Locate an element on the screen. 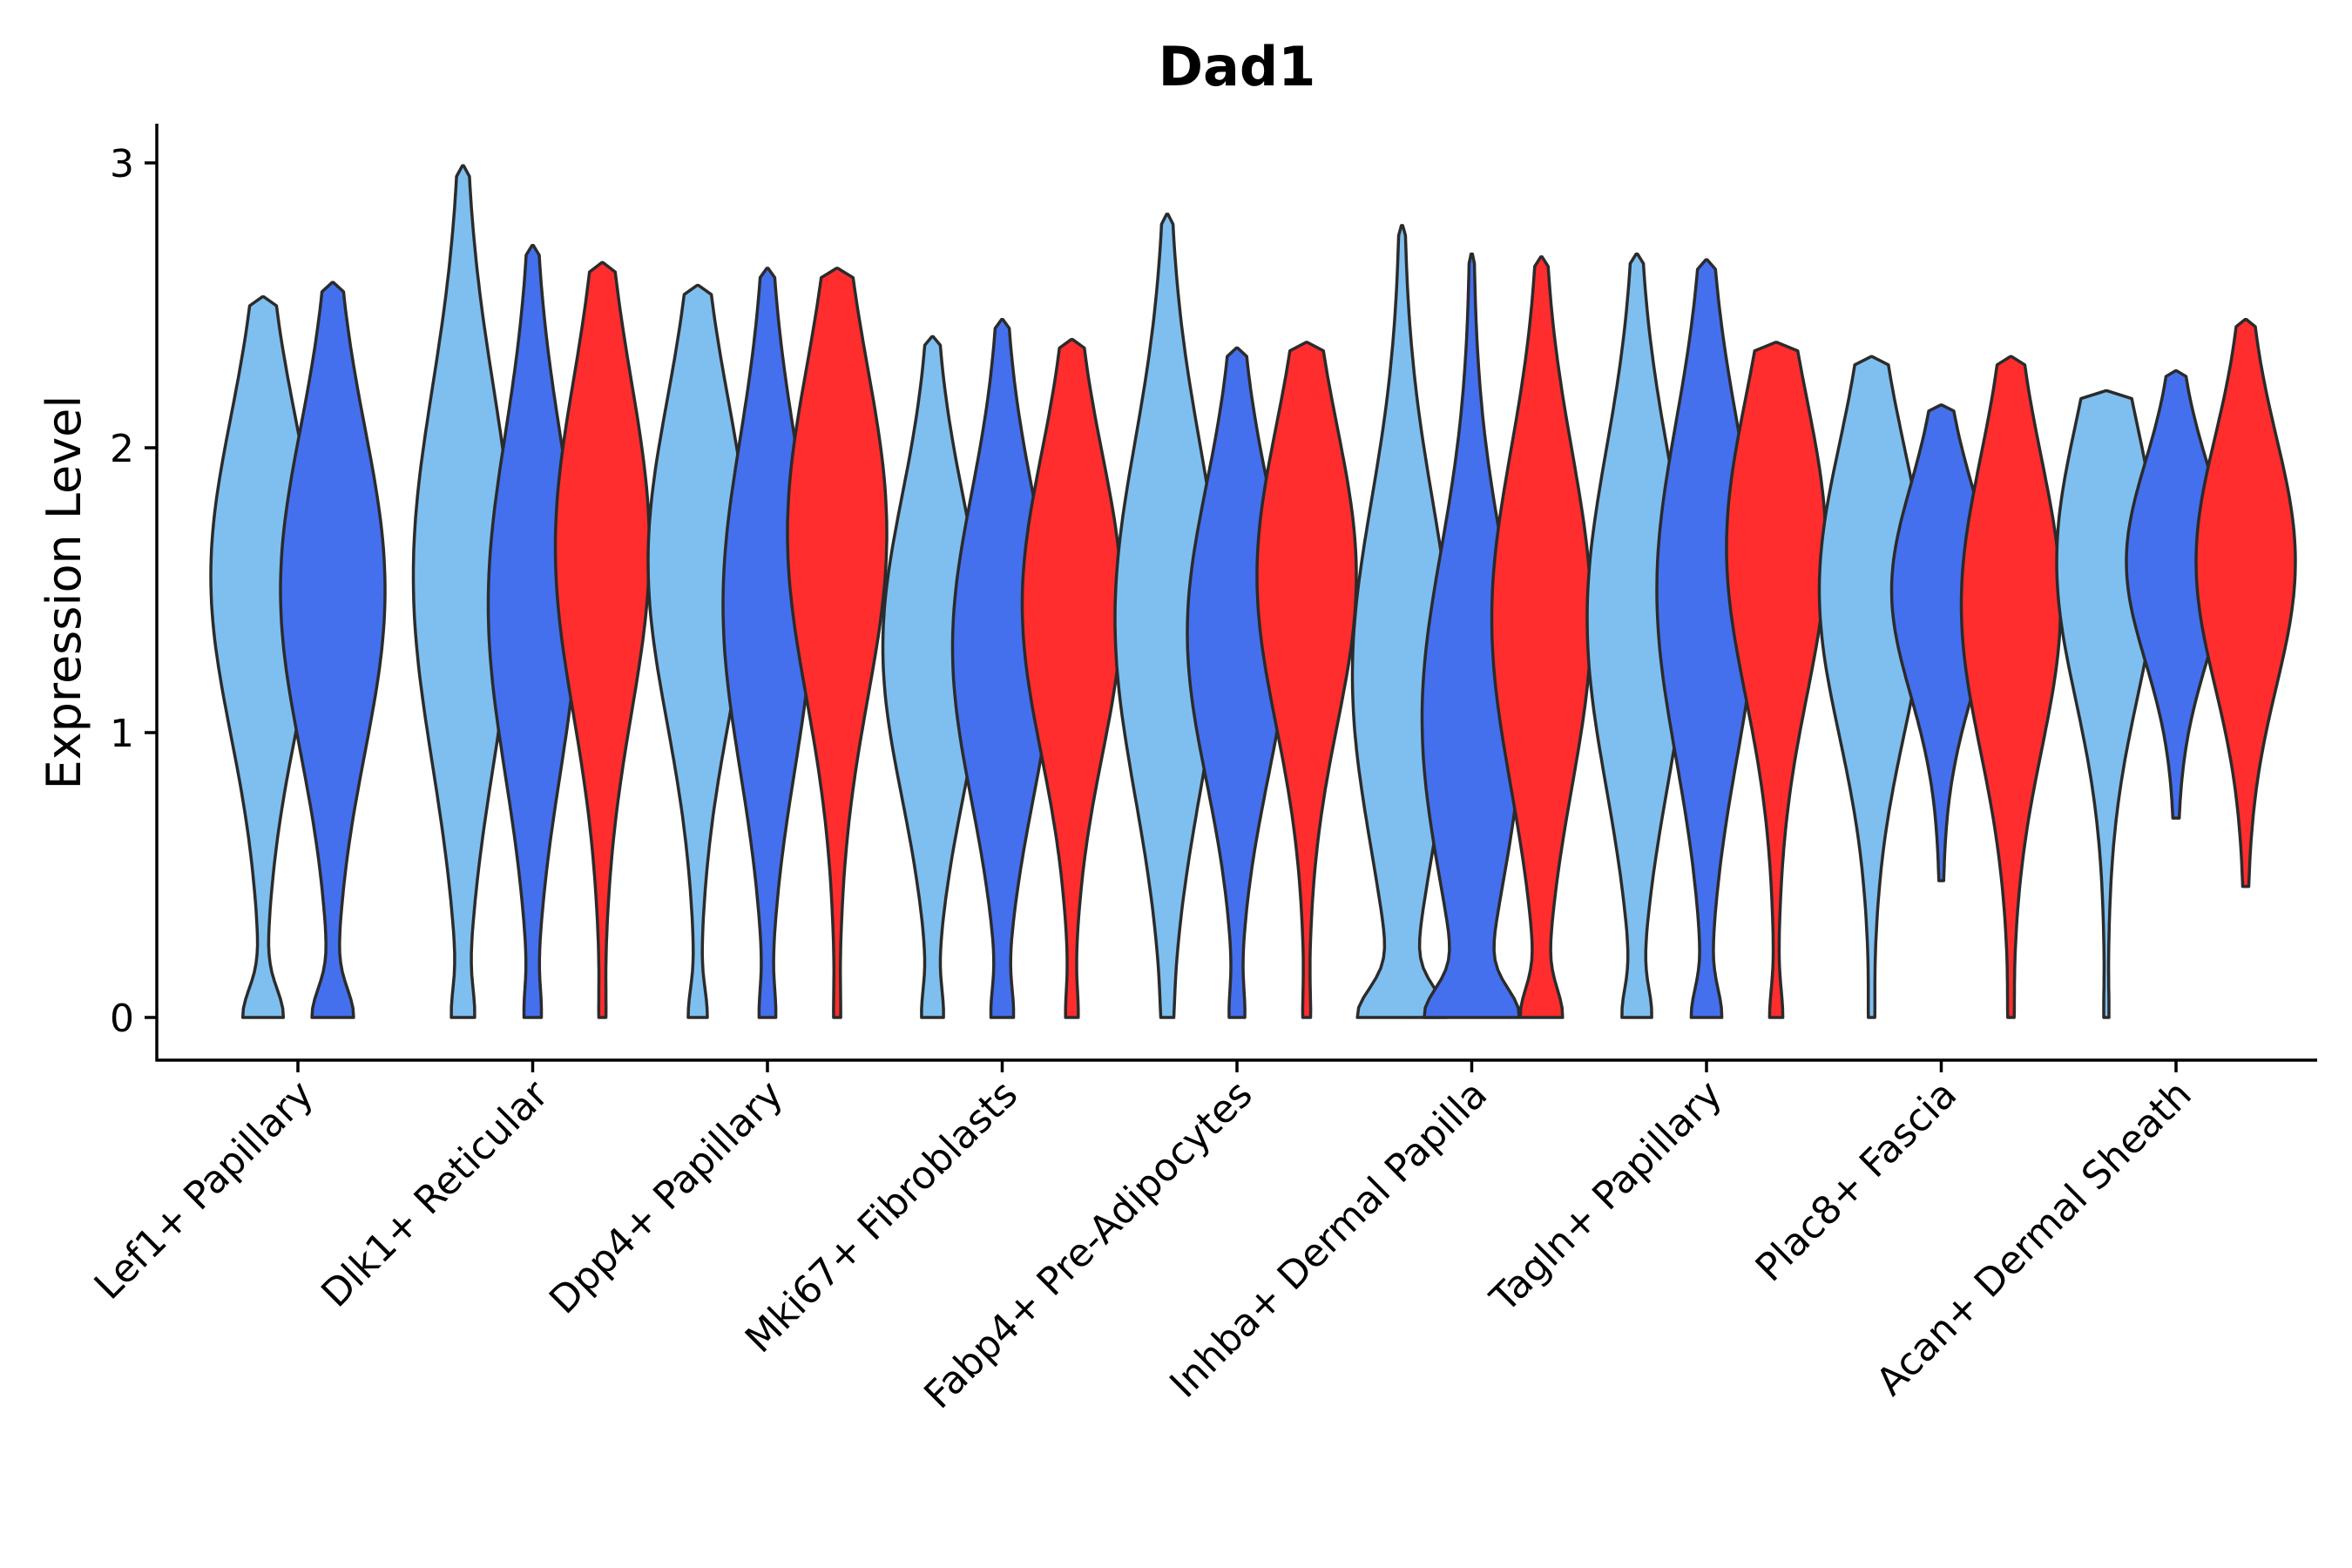 This screenshot has height=1568, width=2352. y-tick-label-1: 1 is located at coordinates (122, 734).